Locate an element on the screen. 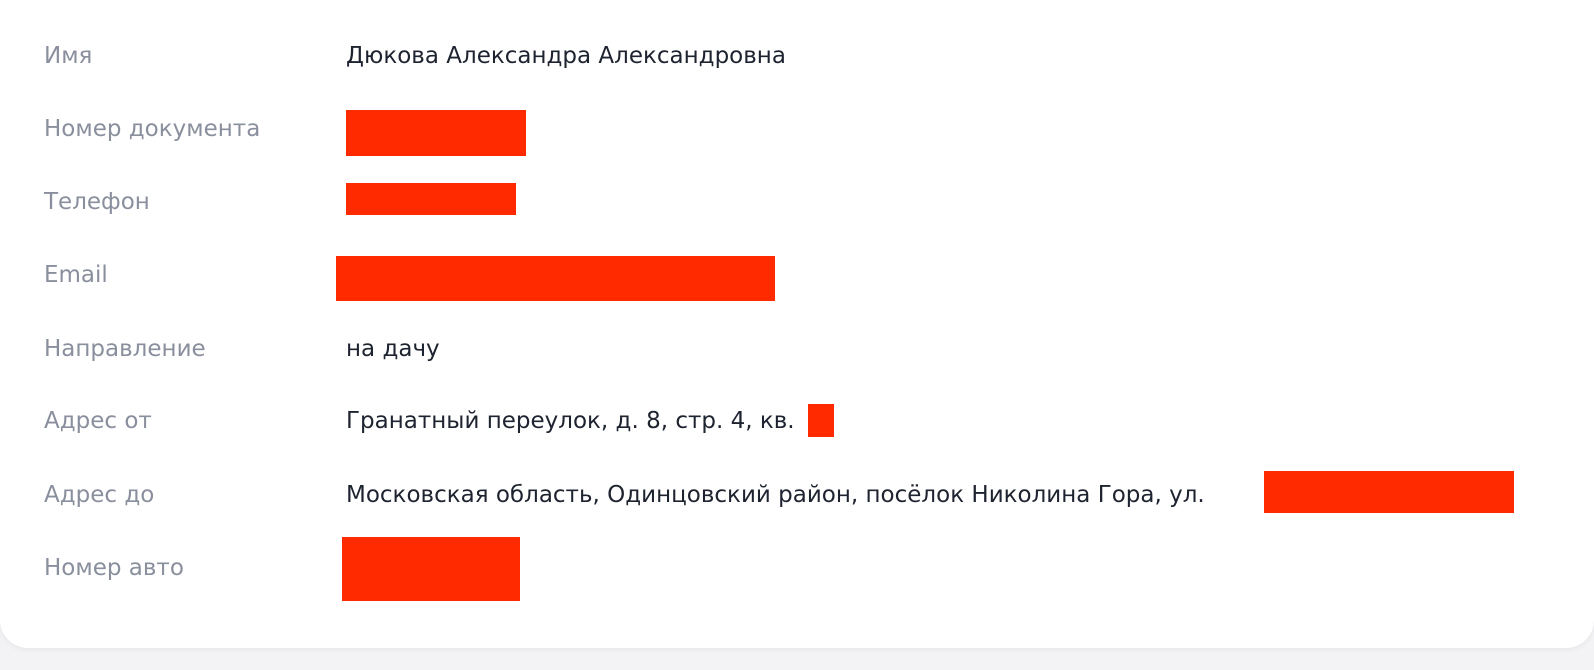 The width and height of the screenshot is (1594, 670). redaction-street is located at coordinates (1389, 492).